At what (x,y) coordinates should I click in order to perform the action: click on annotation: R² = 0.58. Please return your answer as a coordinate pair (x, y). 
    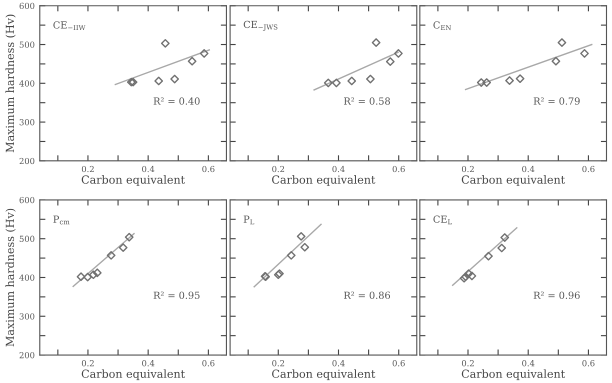
    Looking at the image, I should click on (367, 101).